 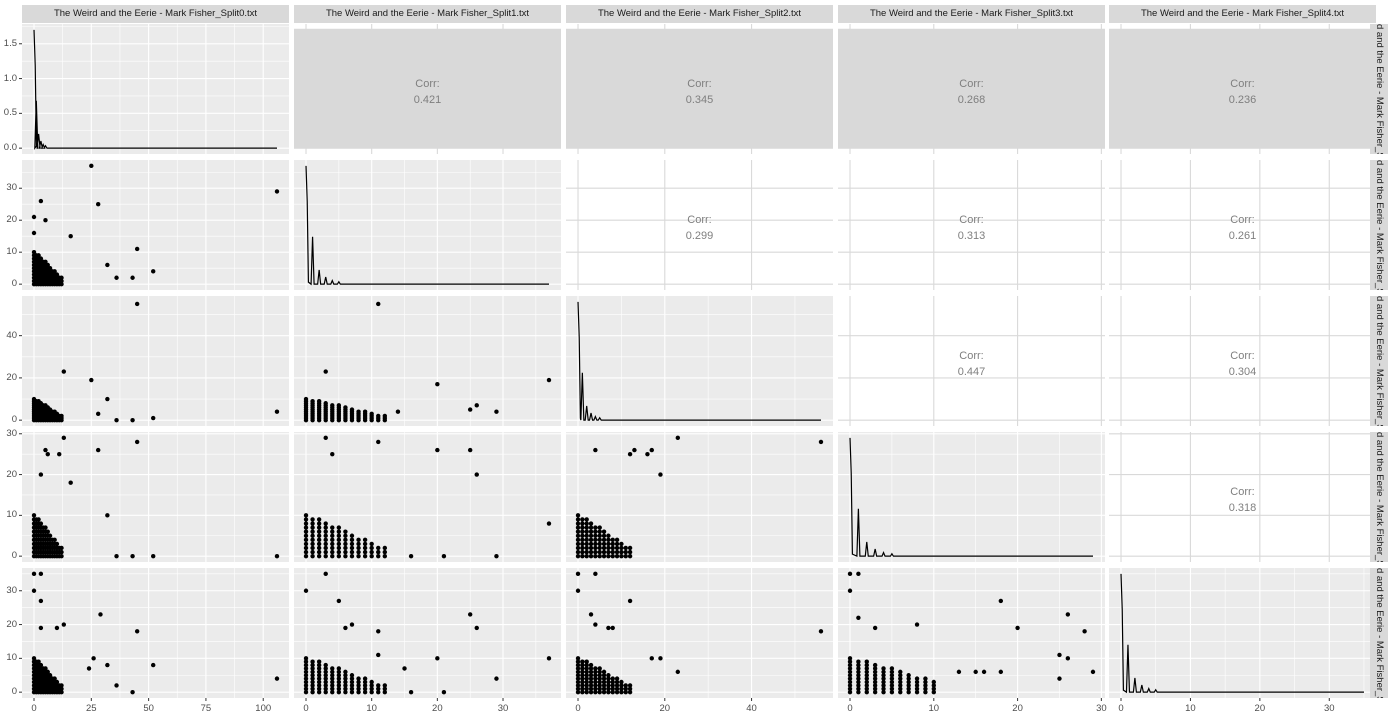 I want to click on corr-value: 0.345, so click(x=699, y=100).